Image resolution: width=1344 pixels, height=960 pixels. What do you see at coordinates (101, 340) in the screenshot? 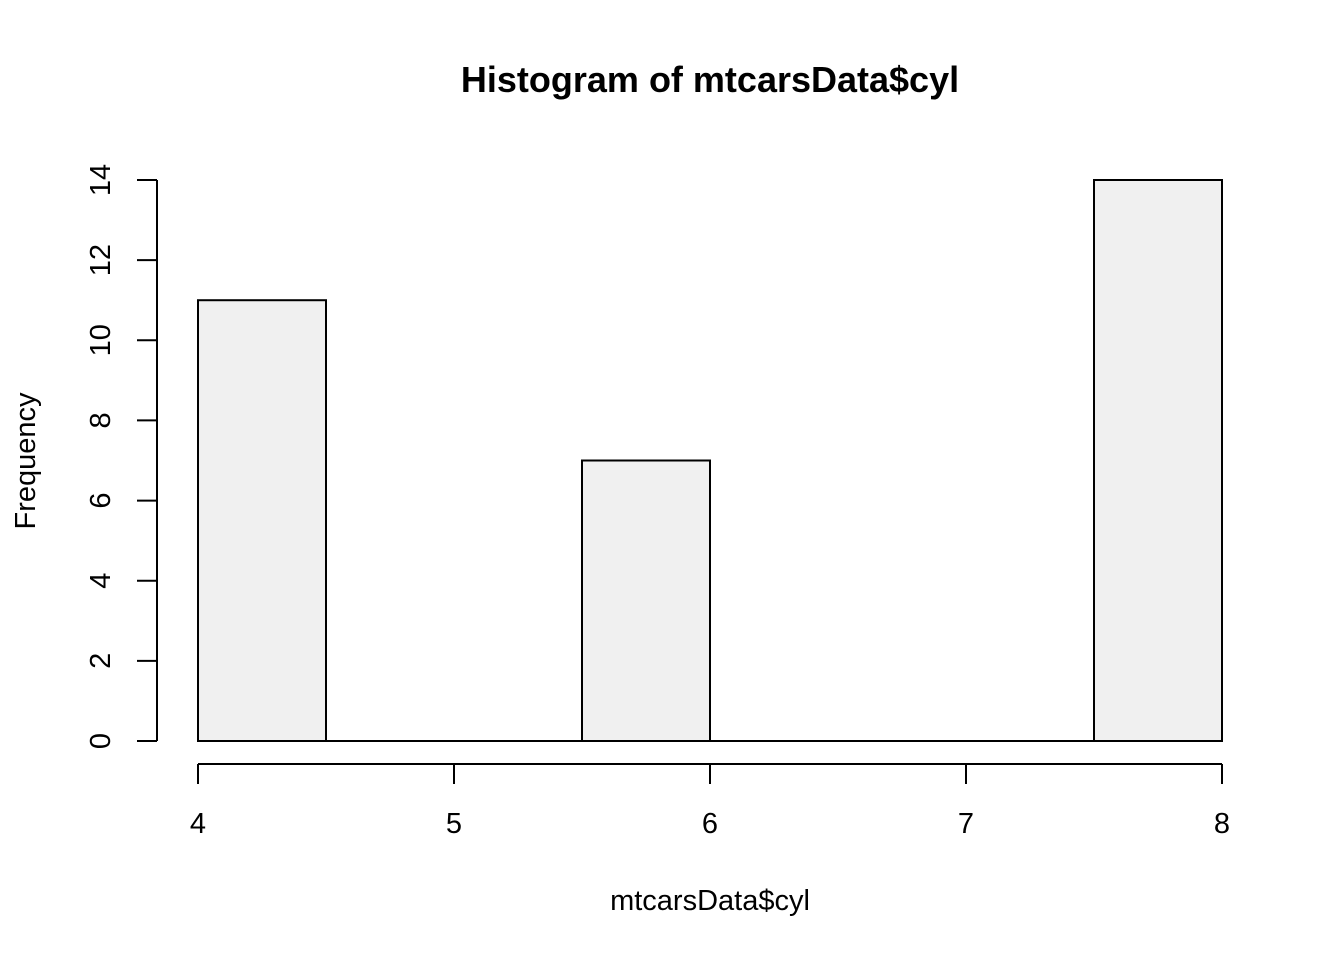
I see `y-tick-label-10: 10` at bounding box center [101, 340].